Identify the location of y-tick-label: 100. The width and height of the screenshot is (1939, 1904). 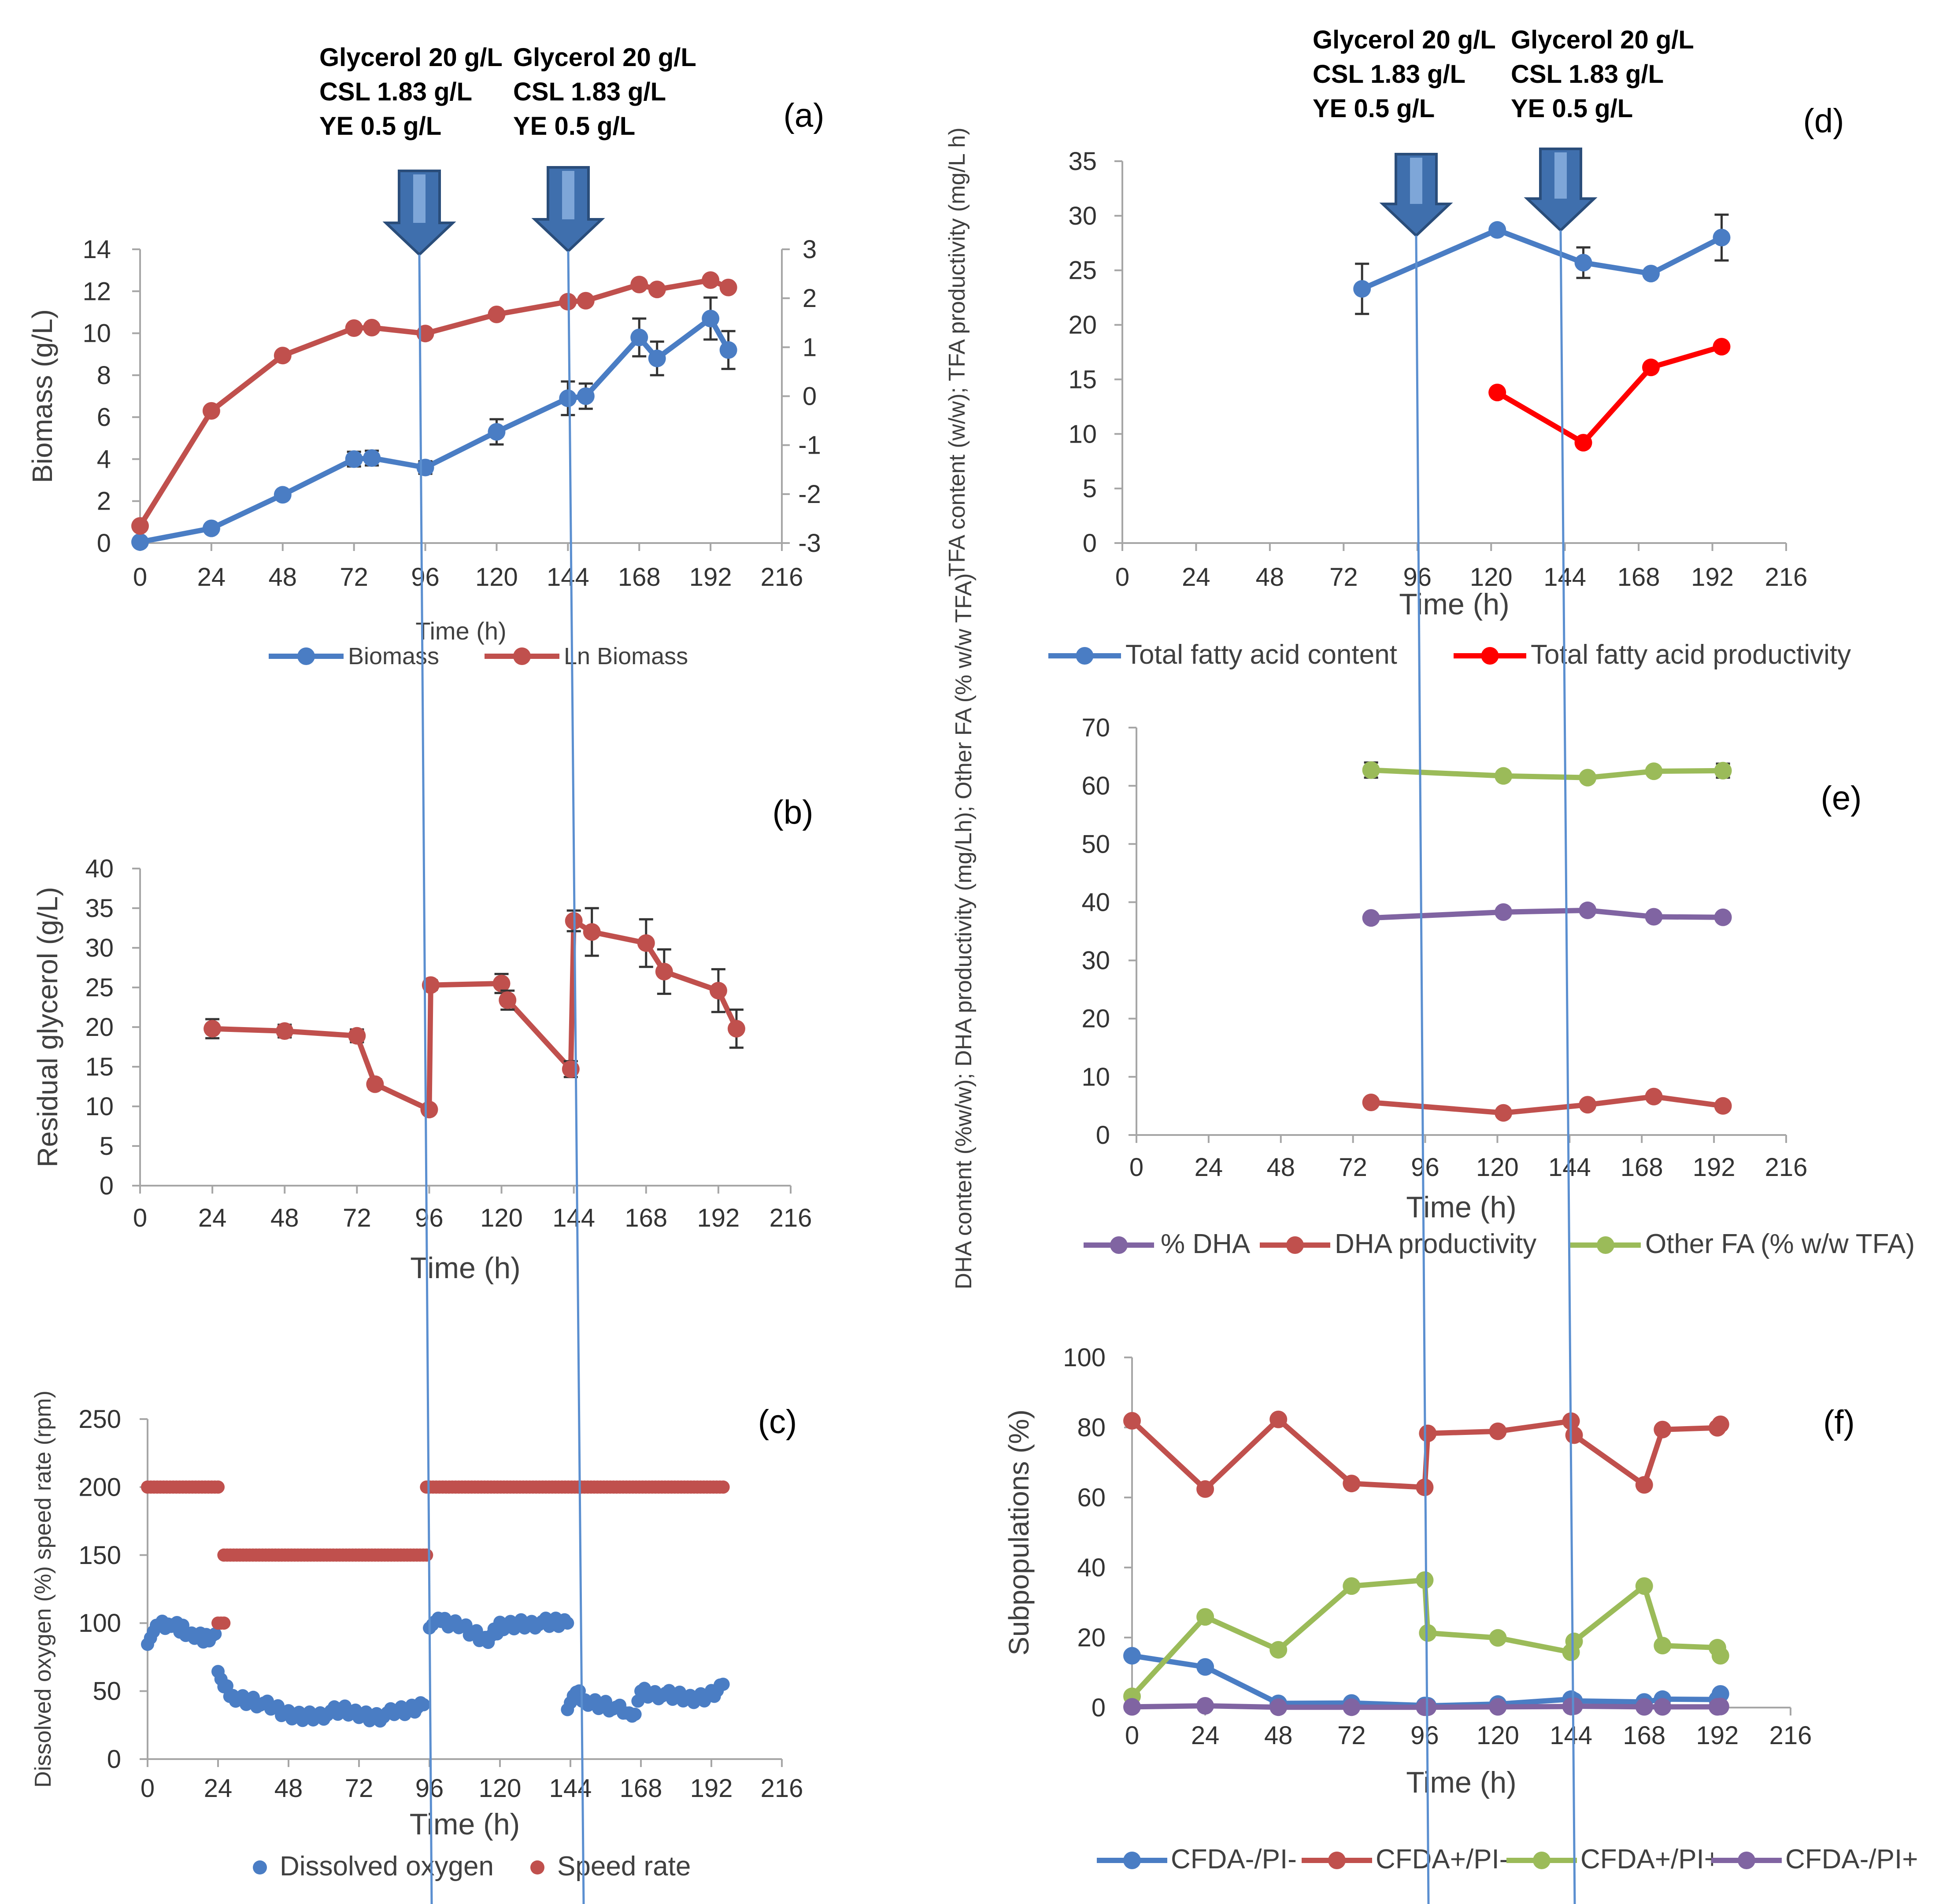
(1084, 1358).